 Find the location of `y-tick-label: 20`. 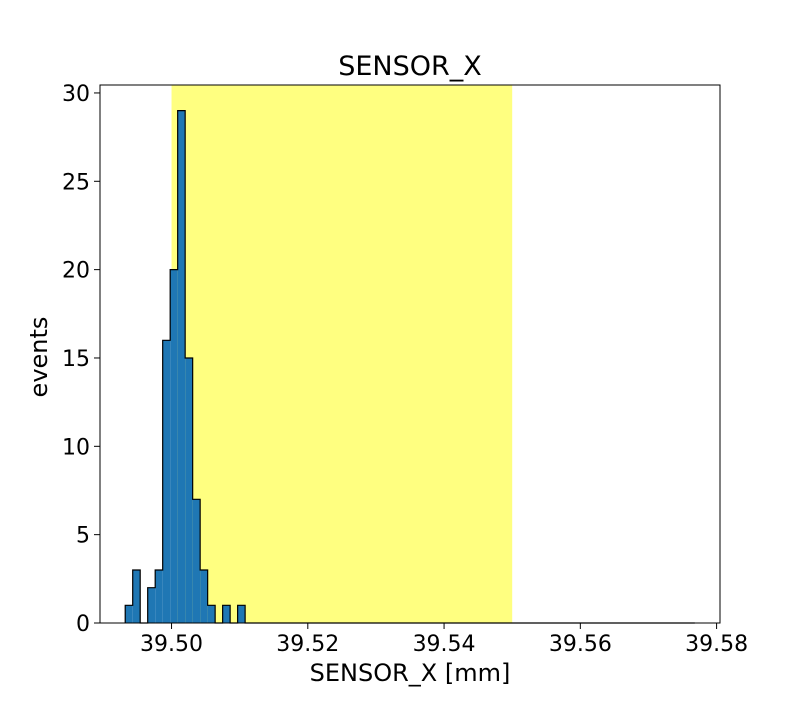

y-tick-label: 20 is located at coordinates (76, 271).